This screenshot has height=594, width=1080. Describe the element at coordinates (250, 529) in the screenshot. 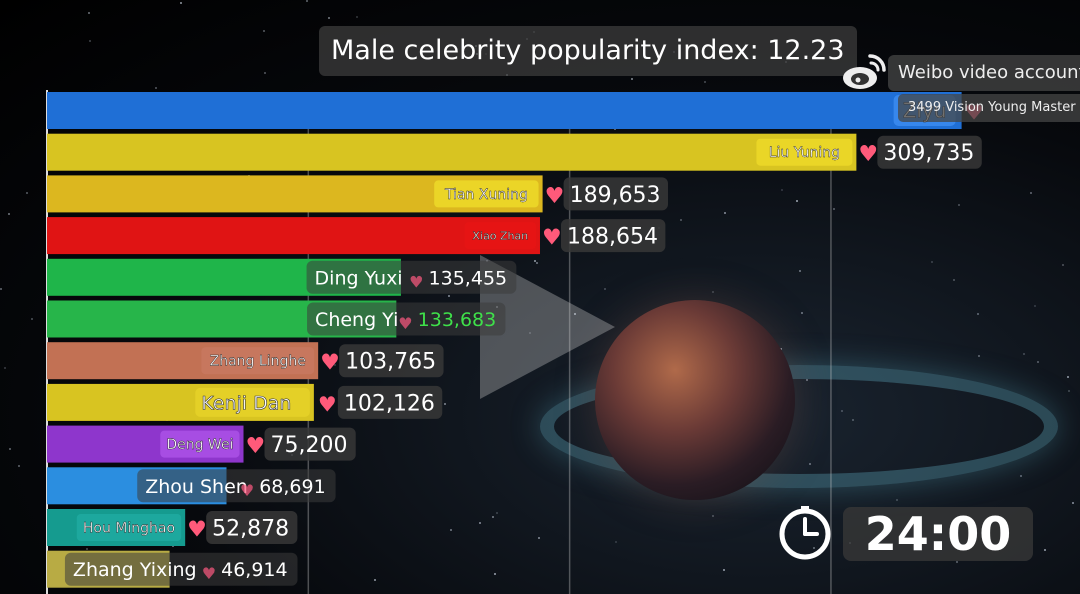

I see `value-label: 52,878` at that location.